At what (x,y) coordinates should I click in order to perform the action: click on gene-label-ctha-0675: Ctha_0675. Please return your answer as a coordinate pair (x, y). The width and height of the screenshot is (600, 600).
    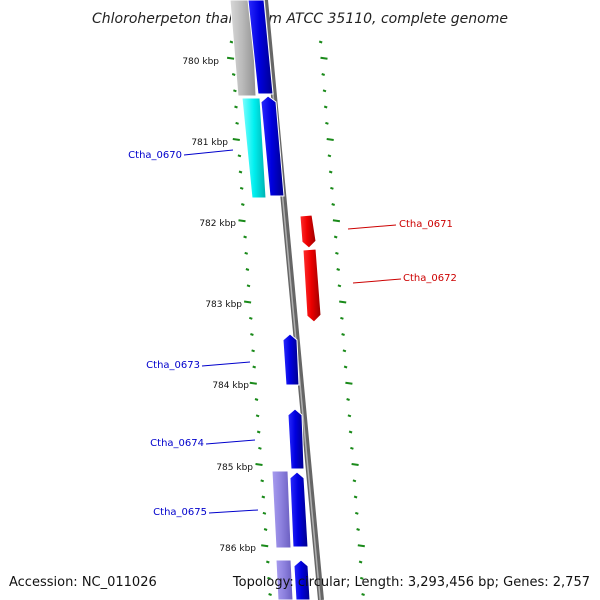
    Looking at the image, I should click on (180, 512).